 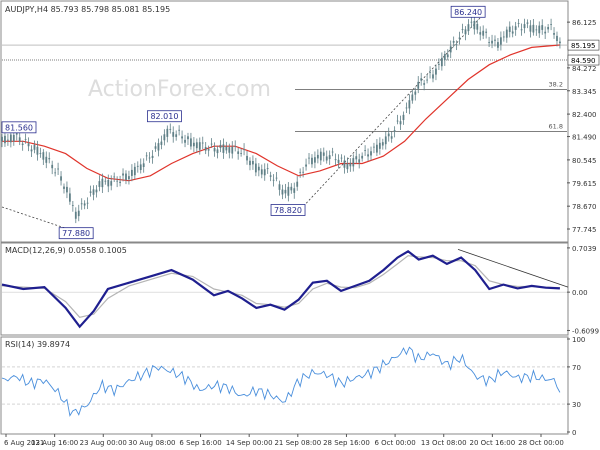 What do you see at coordinates (281, 381) in the screenshot?
I see `rsi-line` at bounding box center [281, 381].